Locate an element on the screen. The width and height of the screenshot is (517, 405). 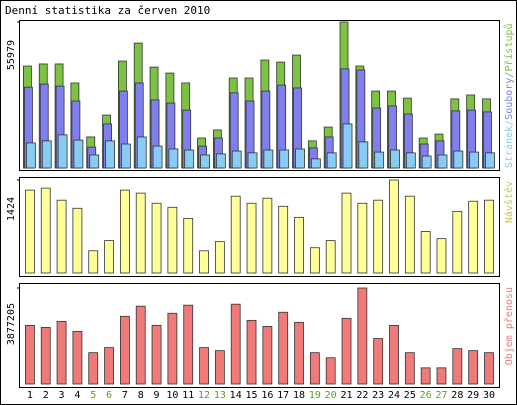
x-tick-label: 24 is located at coordinates (394, 395).